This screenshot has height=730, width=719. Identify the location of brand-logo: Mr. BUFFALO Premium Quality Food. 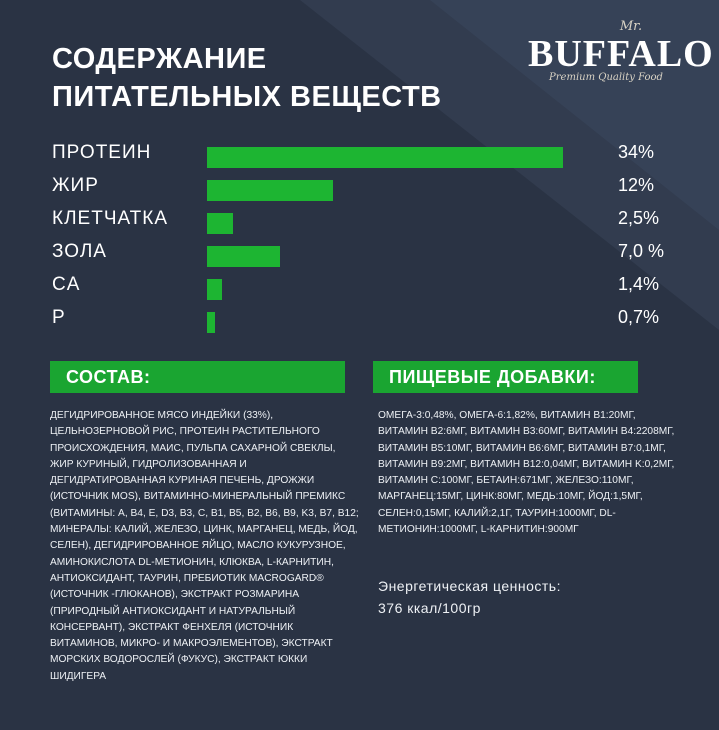
(621, 51).